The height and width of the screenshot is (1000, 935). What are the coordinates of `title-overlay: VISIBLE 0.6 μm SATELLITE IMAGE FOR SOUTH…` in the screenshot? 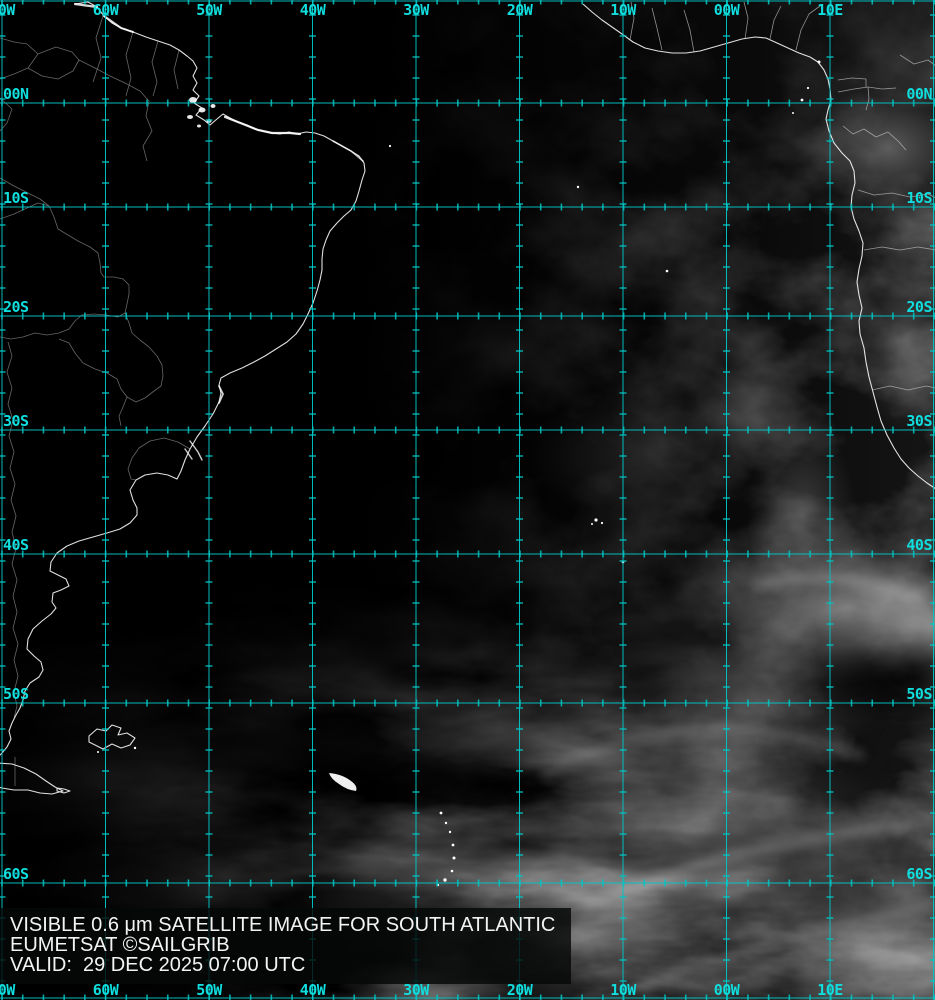 It's located at (286, 946).